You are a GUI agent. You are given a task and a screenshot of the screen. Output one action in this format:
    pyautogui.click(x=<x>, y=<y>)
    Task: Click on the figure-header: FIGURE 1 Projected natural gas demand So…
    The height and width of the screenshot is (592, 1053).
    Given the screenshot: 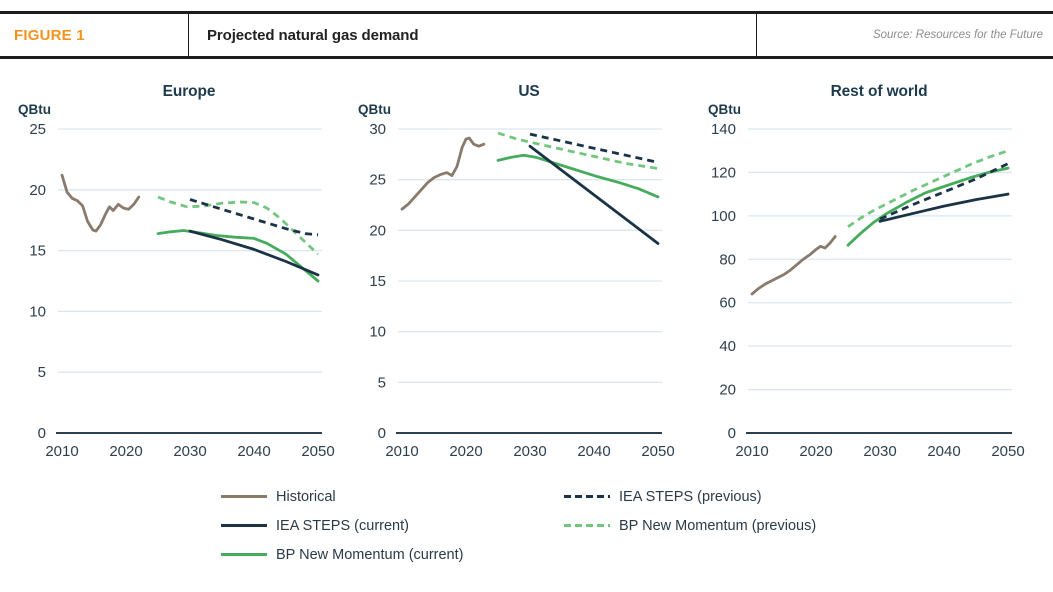 What is the action you would take?
    pyautogui.click(x=526, y=35)
    